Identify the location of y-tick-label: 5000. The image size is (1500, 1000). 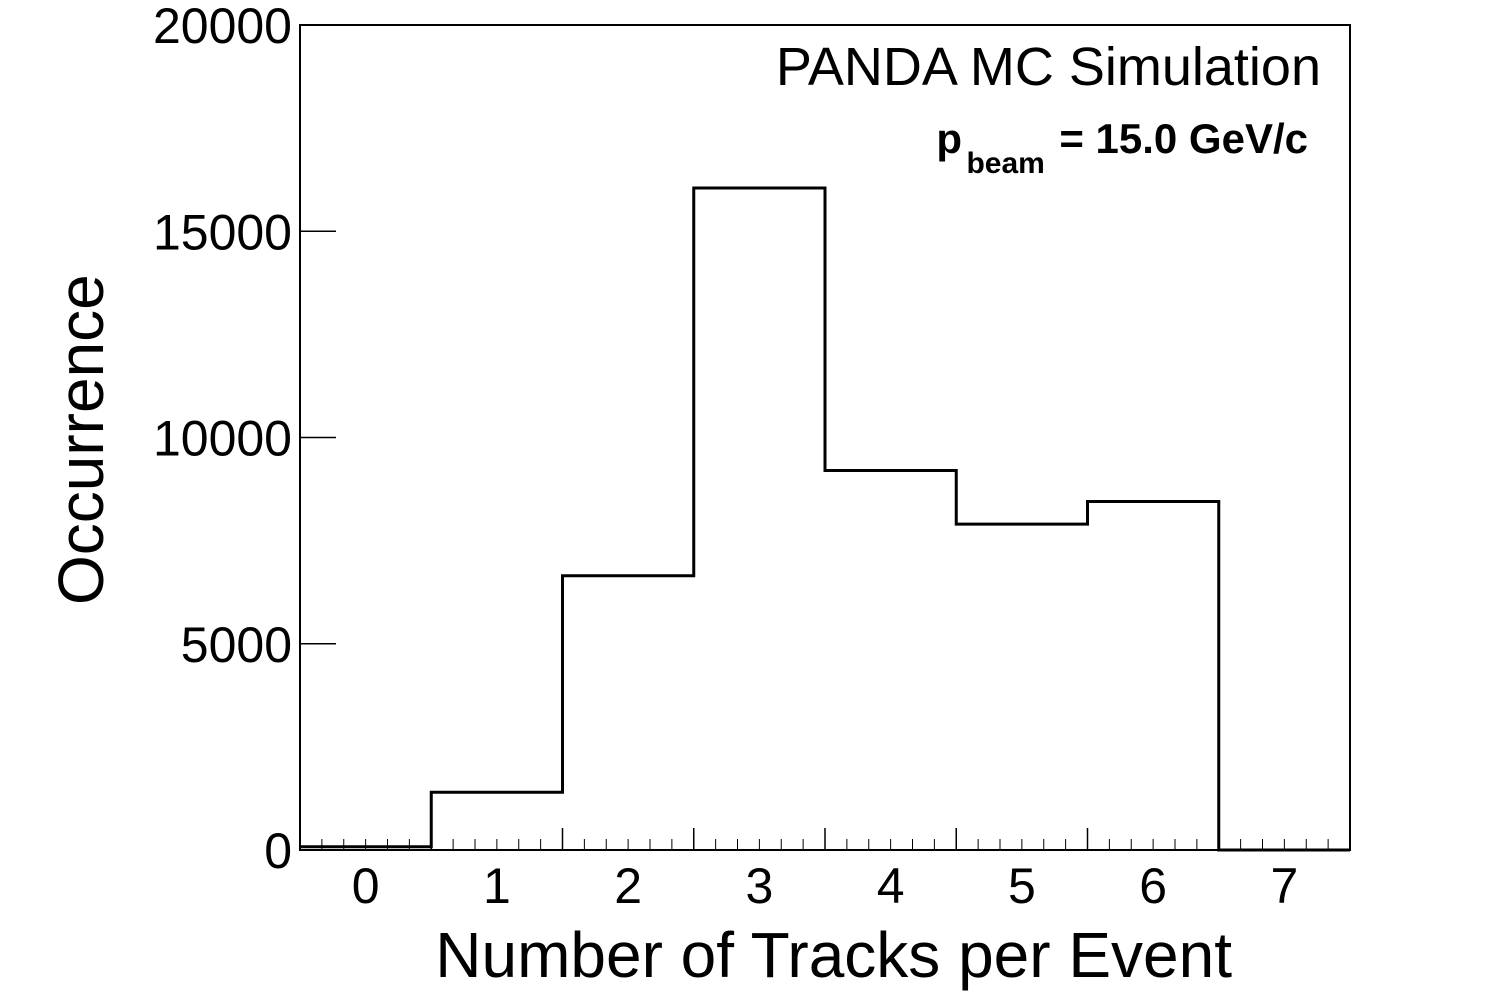
(236, 645).